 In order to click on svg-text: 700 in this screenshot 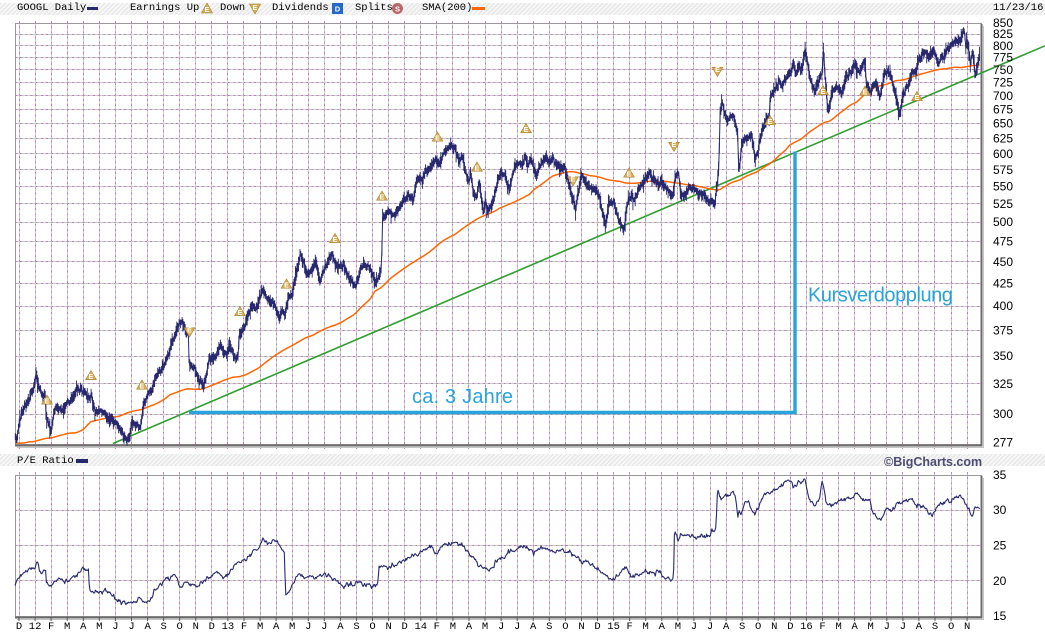, I will do `click(1003, 96)`.